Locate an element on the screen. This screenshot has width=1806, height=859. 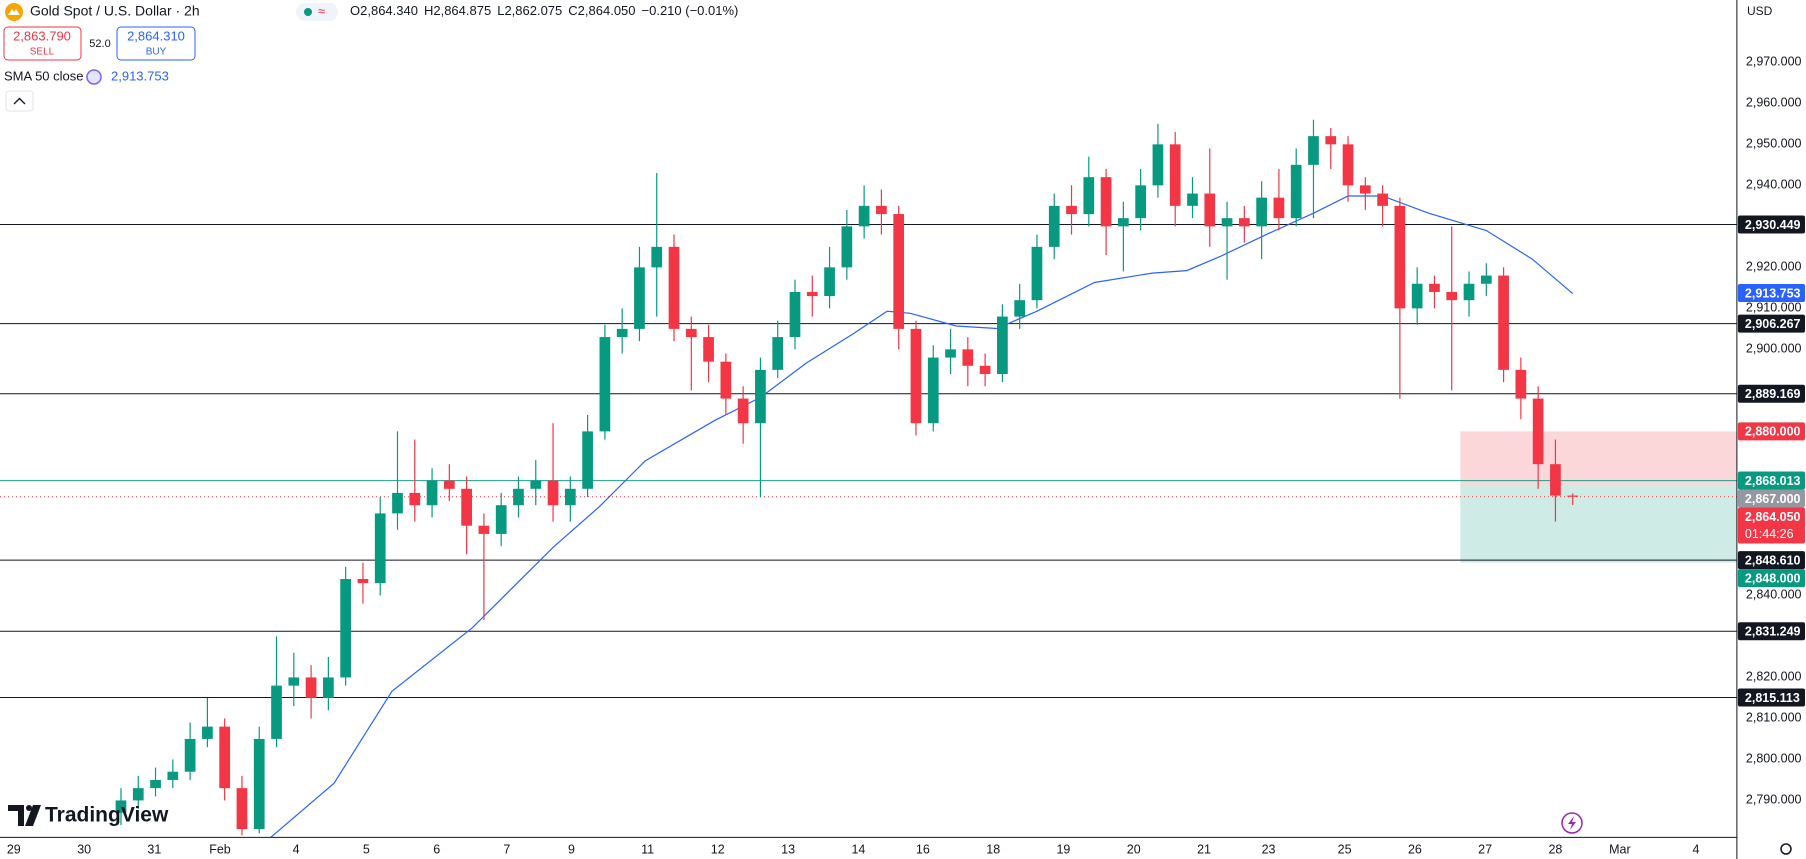
x-tick-label: 19 is located at coordinates (1063, 850).